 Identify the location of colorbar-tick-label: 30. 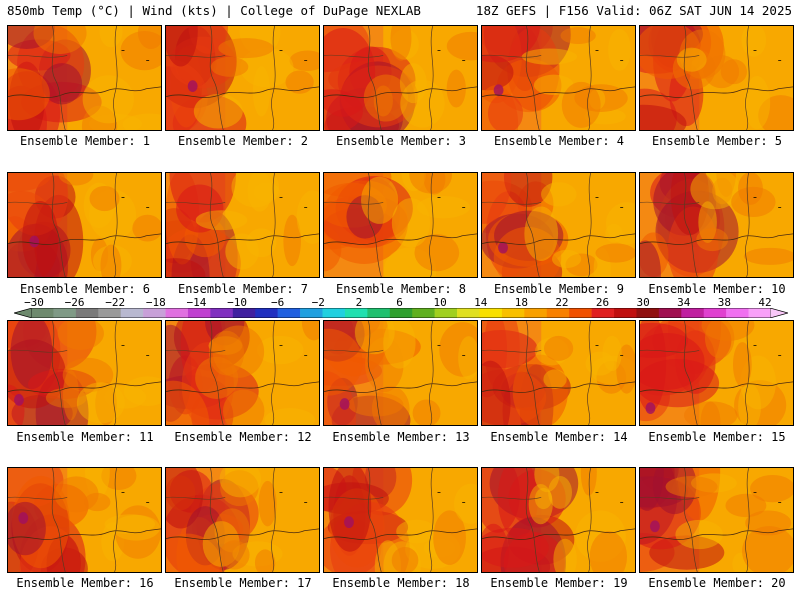
(643, 302).